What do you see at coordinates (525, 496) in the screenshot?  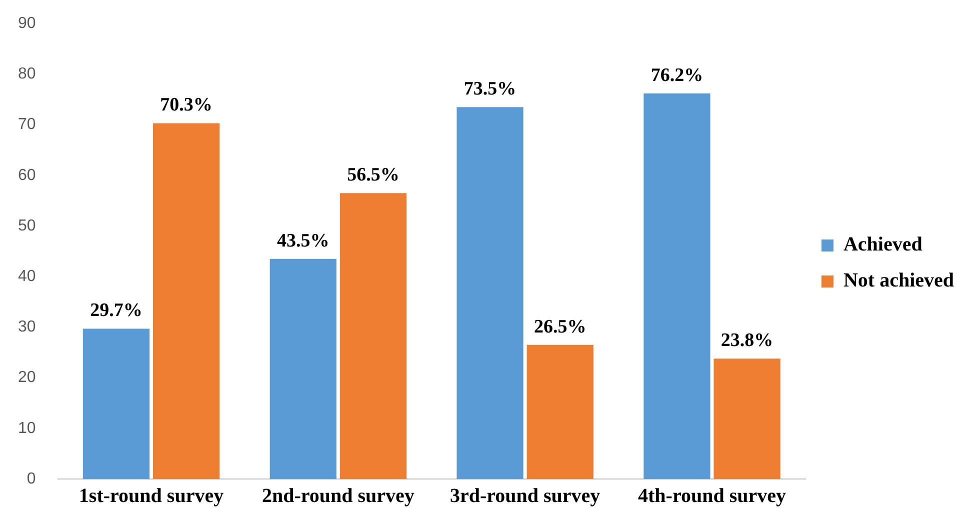 I see `x-tick-label: 3rd-round survey` at bounding box center [525, 496].